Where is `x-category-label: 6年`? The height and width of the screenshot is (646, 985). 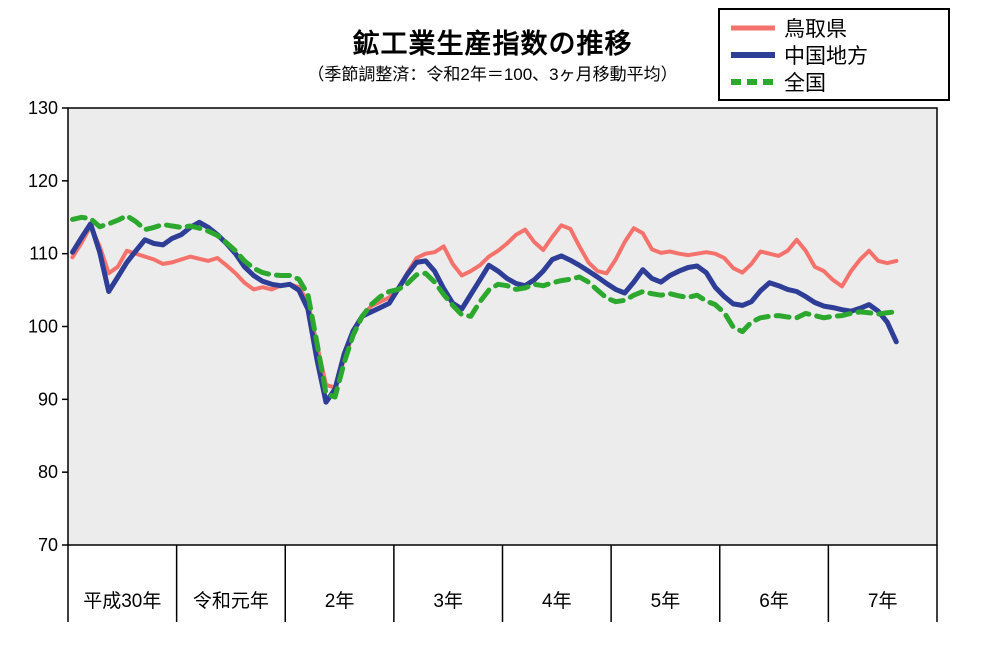 x-category-label: 6年 is located at coordinates (774, 601).